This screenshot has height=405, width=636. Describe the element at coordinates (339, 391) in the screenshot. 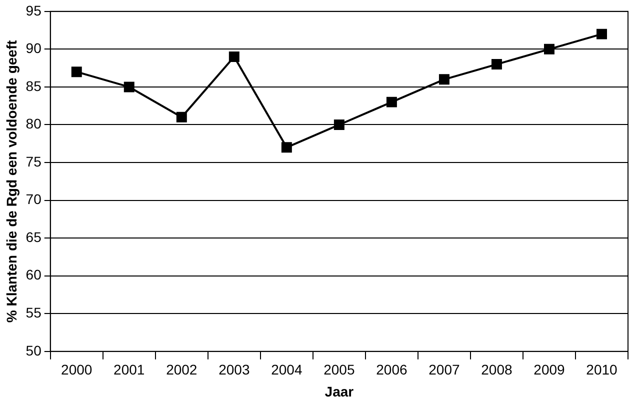

I see `x-axis-title: Jaar` at that location.